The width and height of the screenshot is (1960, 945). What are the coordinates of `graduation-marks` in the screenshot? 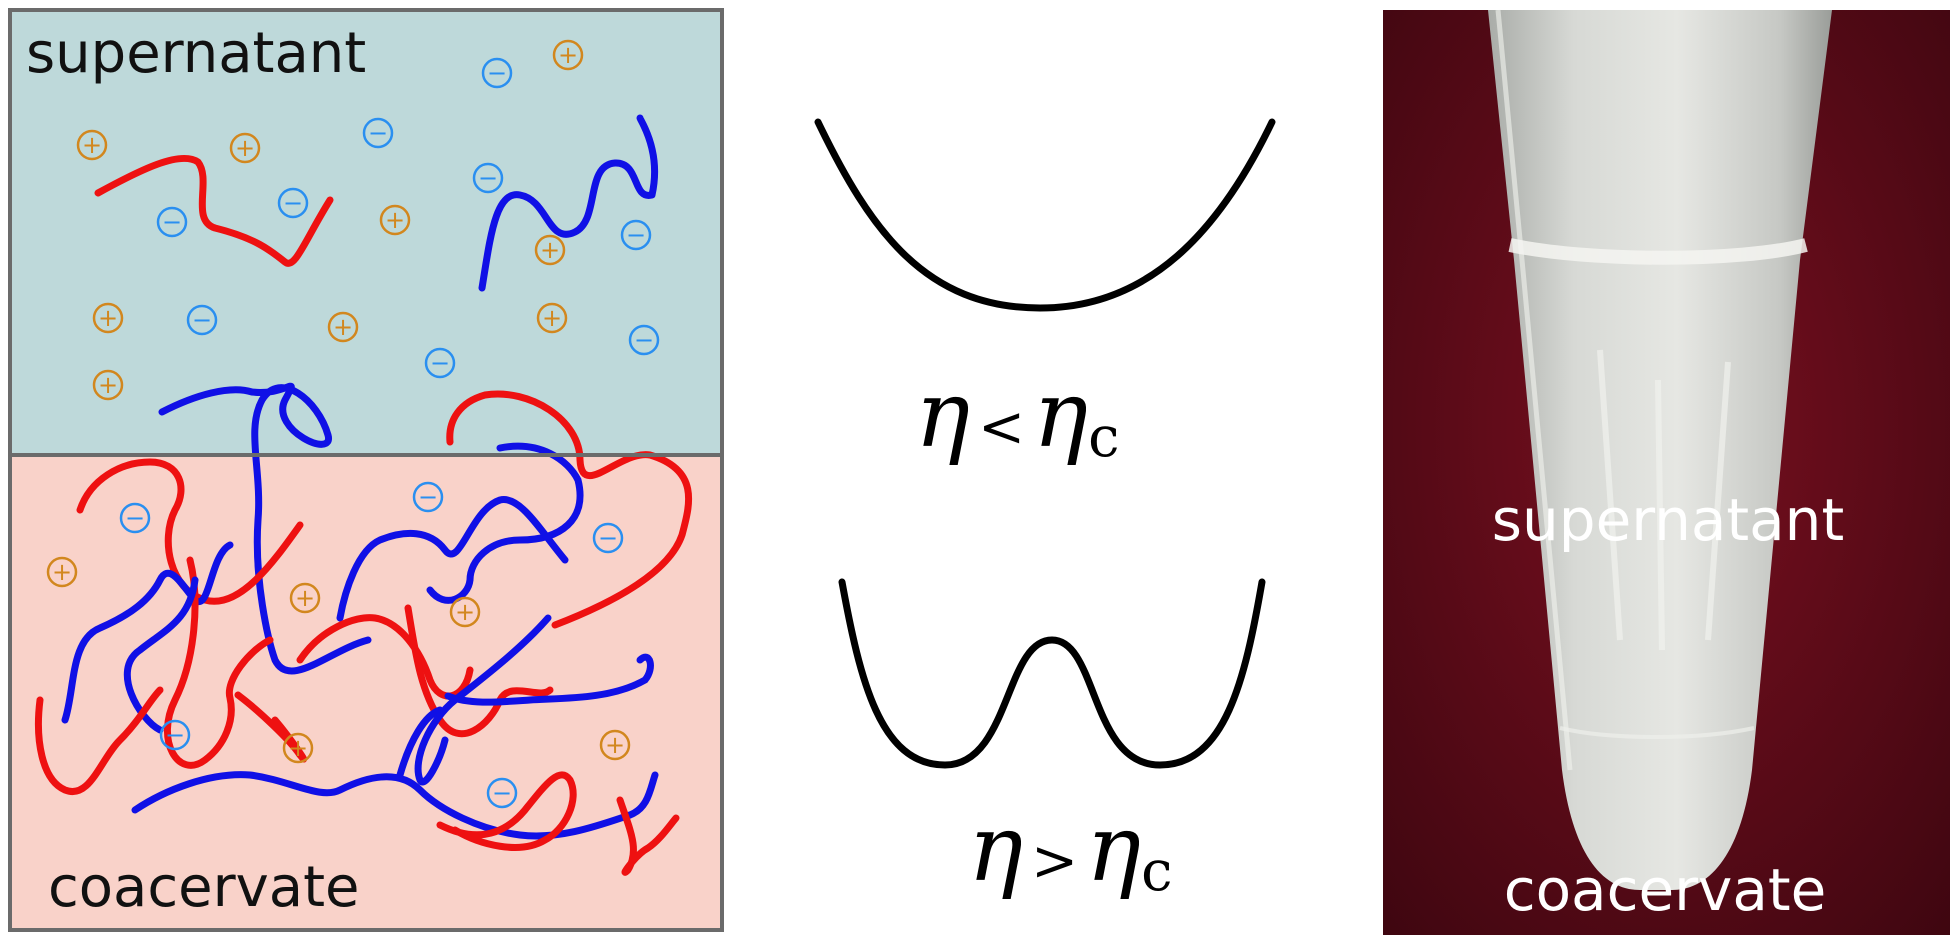 It's located at (1664, 500).